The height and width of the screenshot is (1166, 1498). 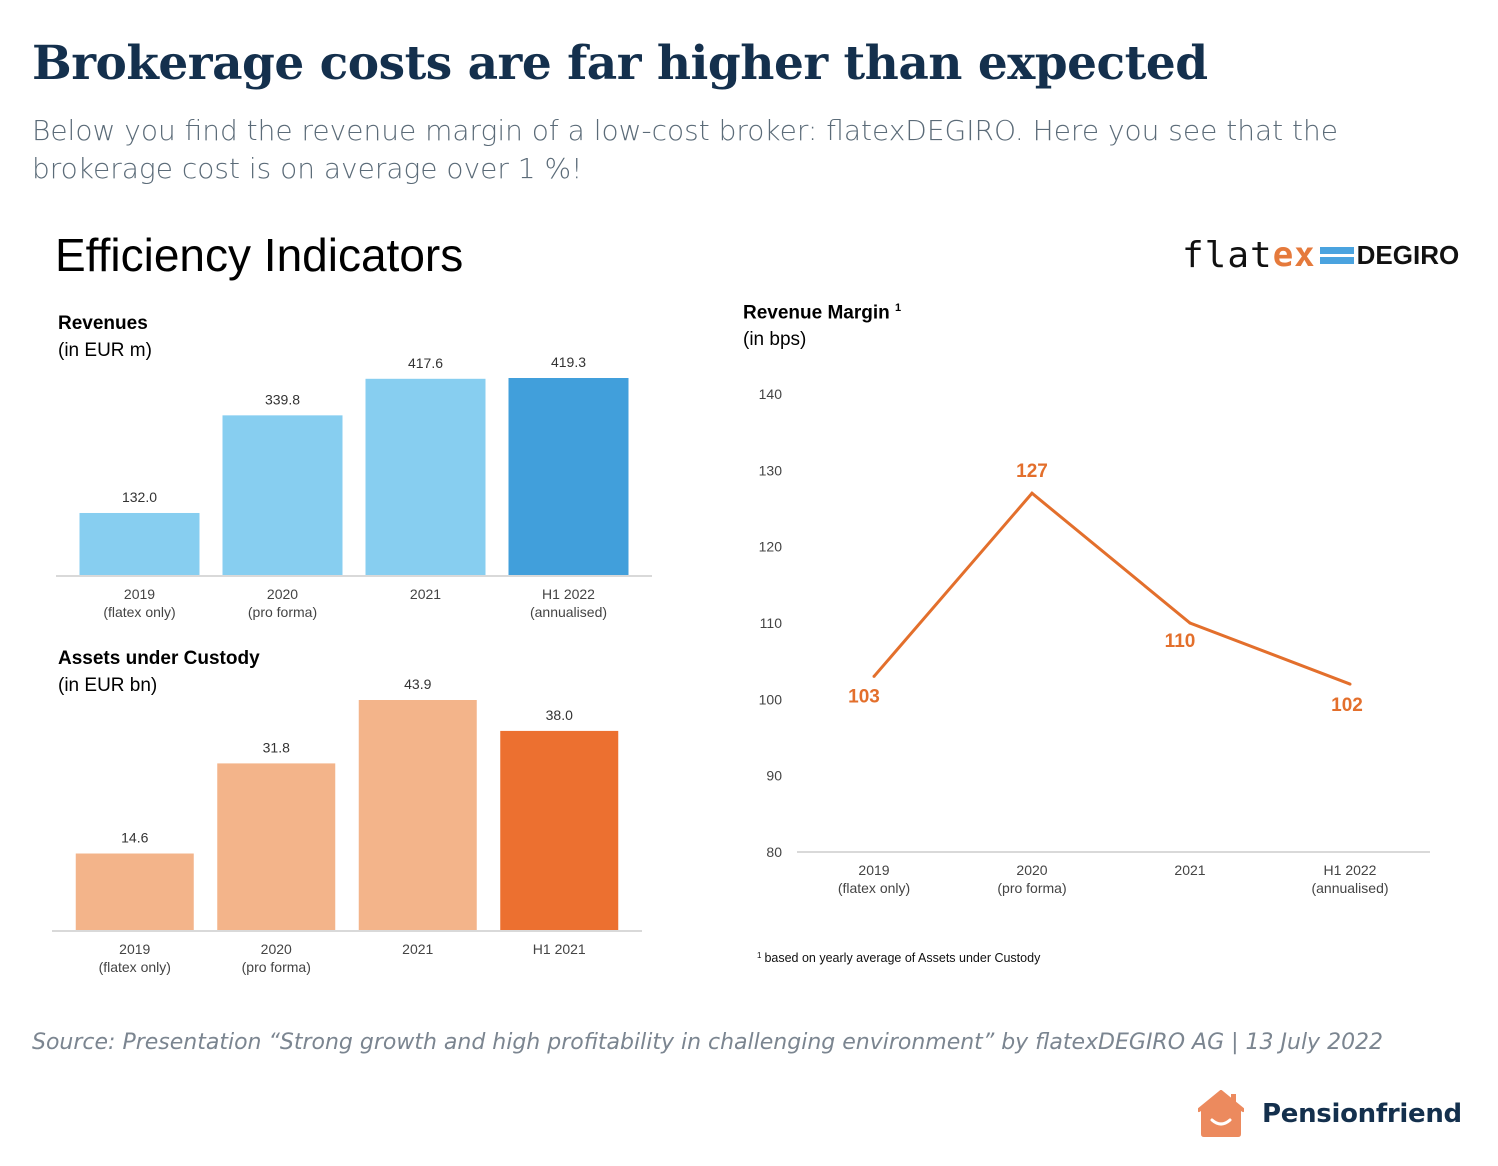 I want to click on slide-title: Efficiency Indicators, so click(x=259, y=255).